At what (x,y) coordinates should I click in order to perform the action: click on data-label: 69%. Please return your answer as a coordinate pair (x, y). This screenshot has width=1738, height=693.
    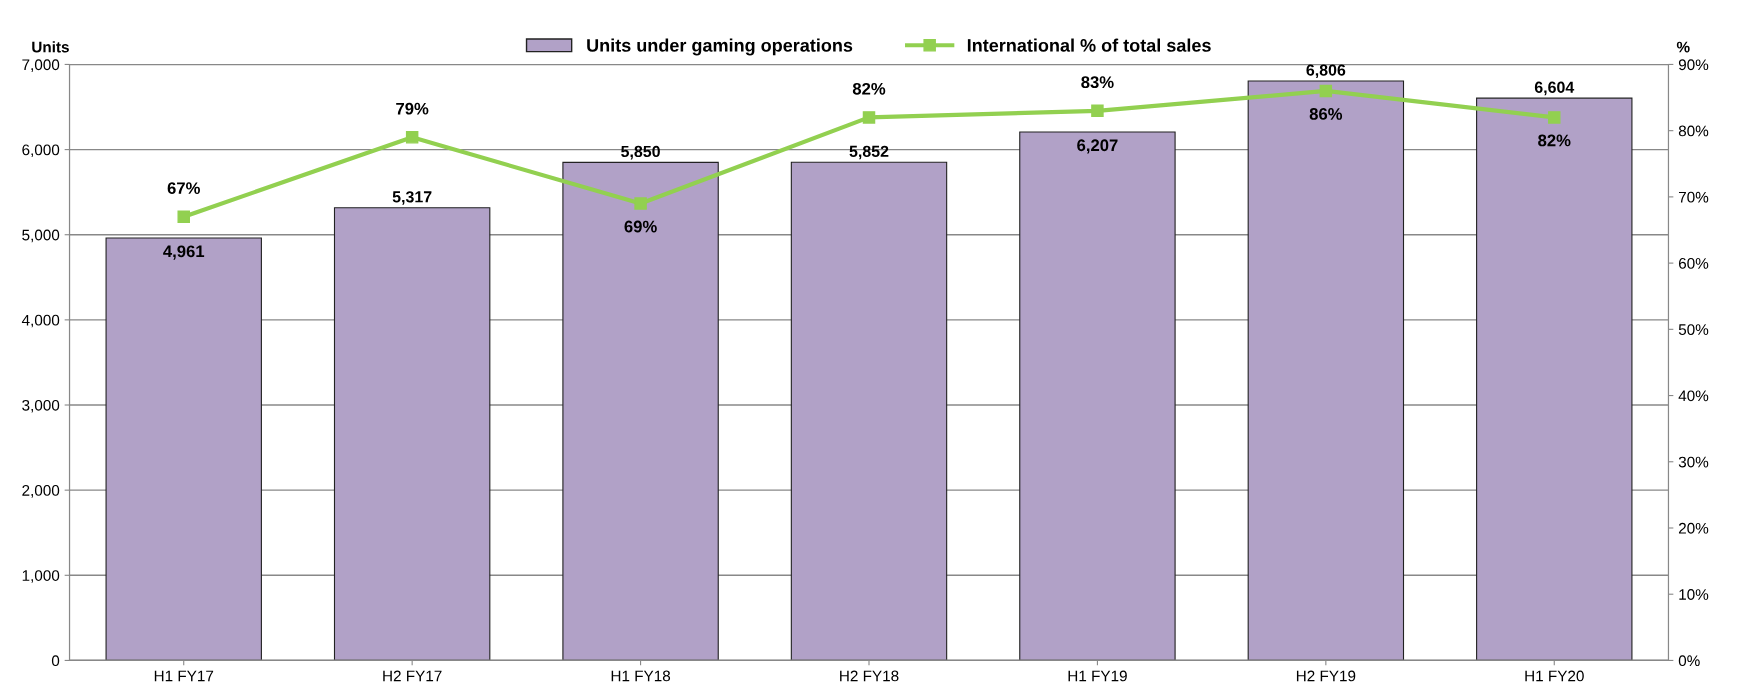
    Looking at the image, I should click on (640, 226).